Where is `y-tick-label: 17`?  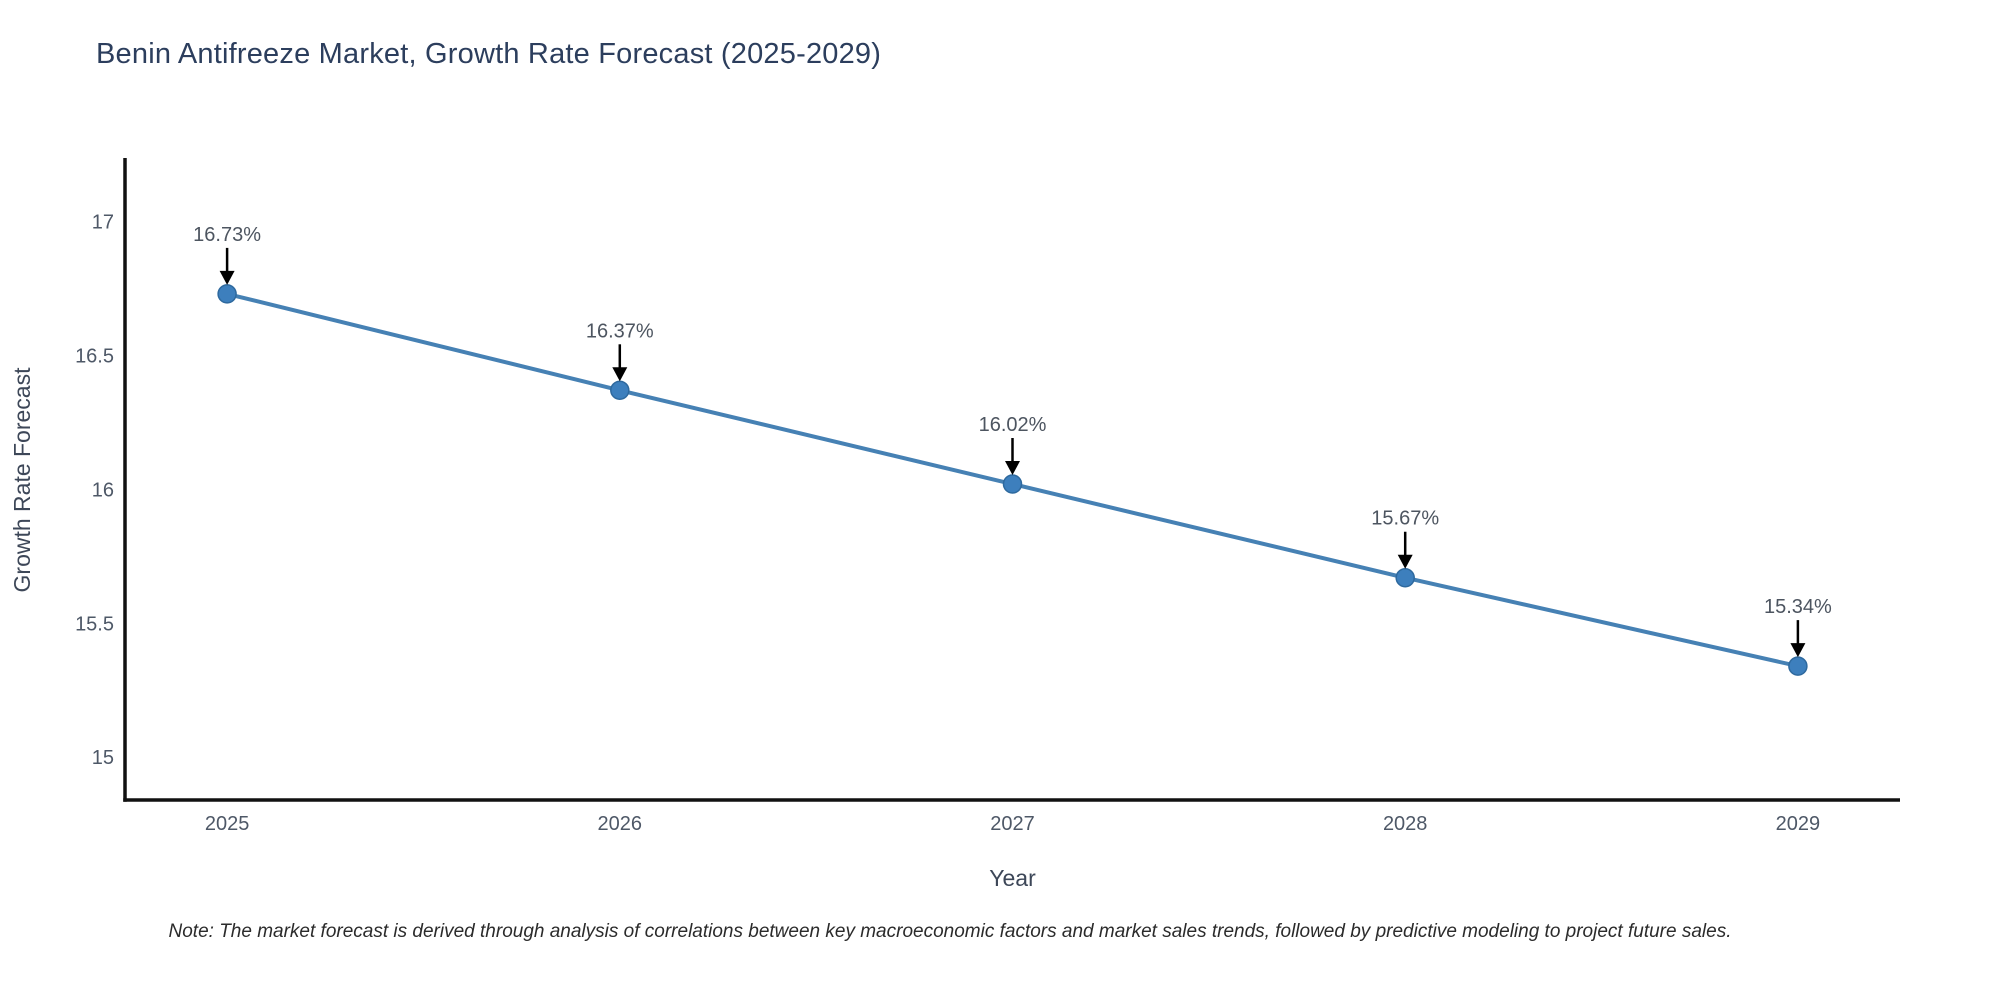 y-tick-label: 17 is located at coordinates (103, 223).